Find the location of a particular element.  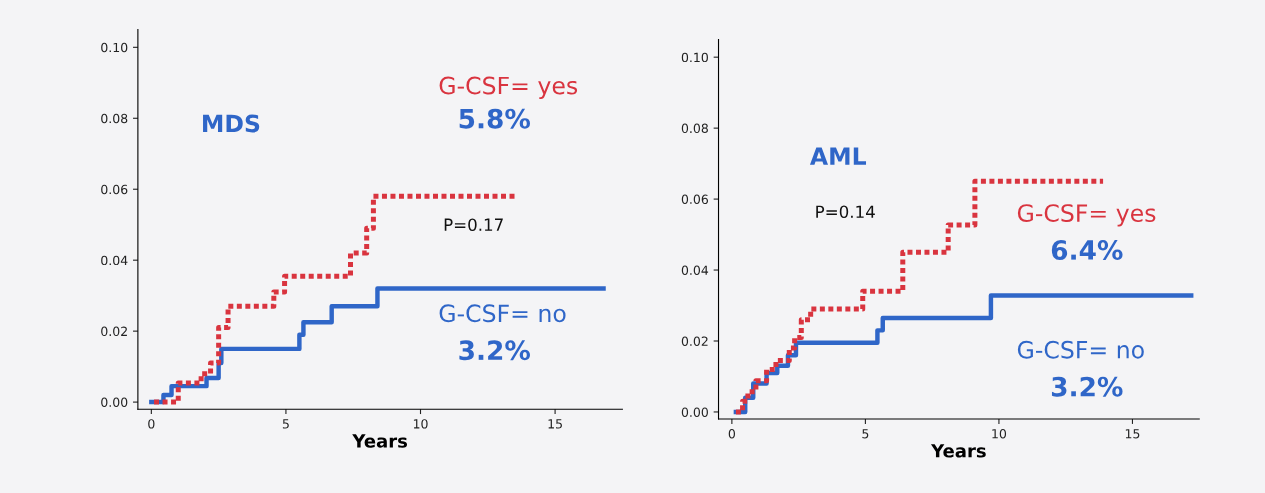

annotation: P=0.14 is located at coordinates (845, 212).